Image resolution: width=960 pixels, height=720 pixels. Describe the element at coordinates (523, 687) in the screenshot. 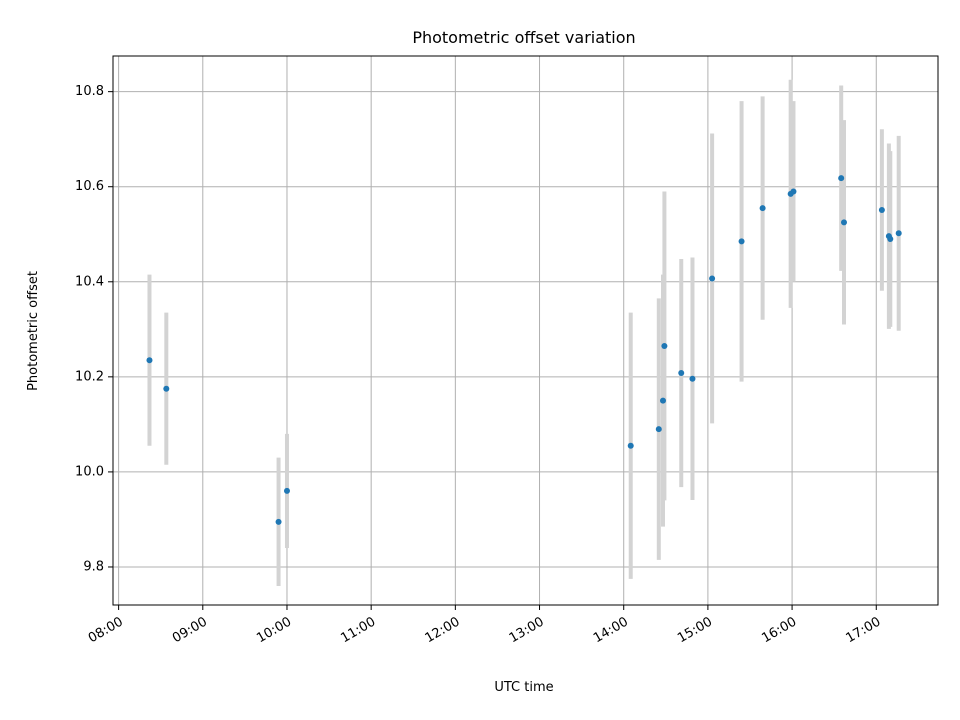

I see `x-axis-label: UTC time` at that location.